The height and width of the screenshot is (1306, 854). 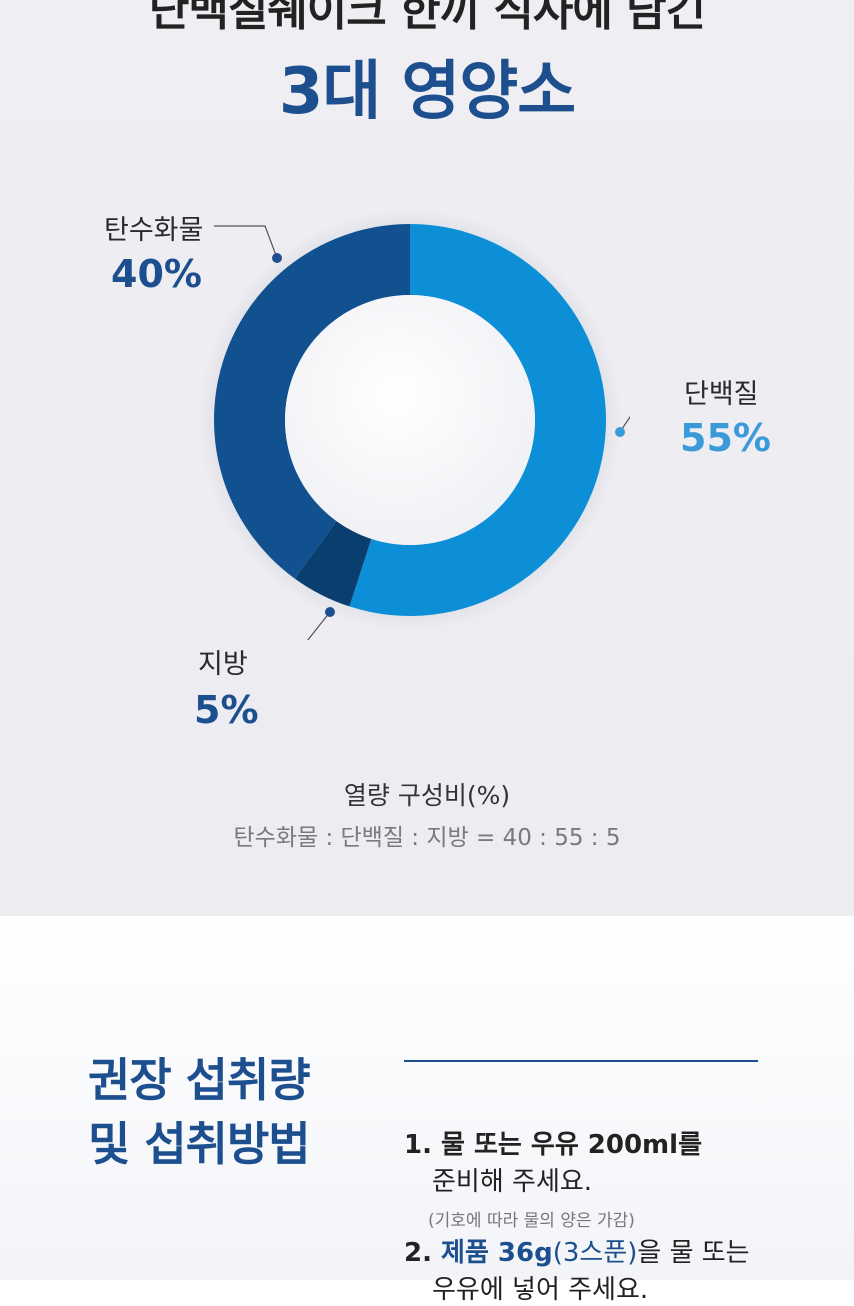 I want to click on step-1-line2: 준비해 주세요., so click(x=512, y=1182).